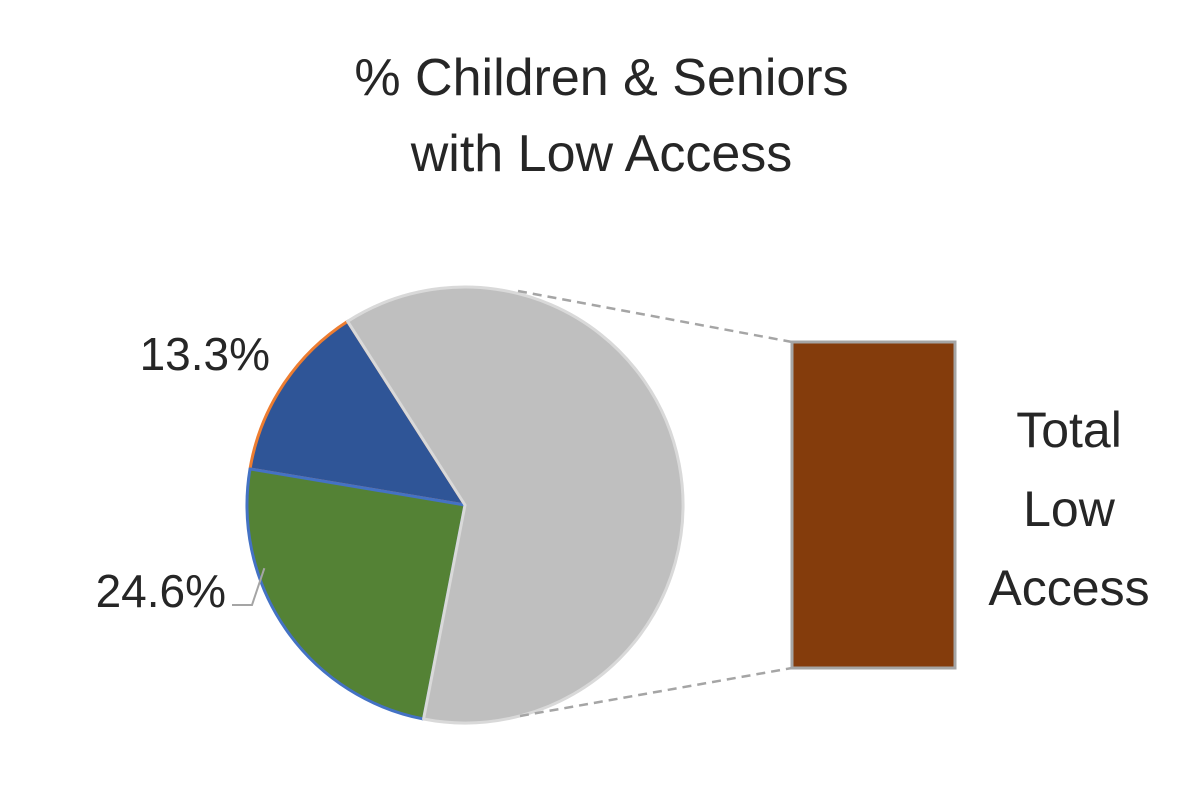 This screenshot has width=1203, height=811. Describe the element at coordinates (205, 354) in the screenshot. I see `slice-value-label-1: 13.3%` at that location.